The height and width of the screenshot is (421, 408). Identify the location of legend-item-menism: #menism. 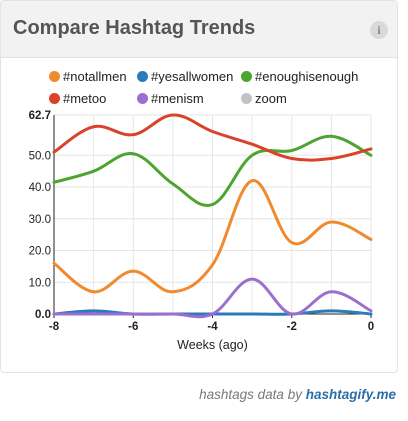
(170, 98).